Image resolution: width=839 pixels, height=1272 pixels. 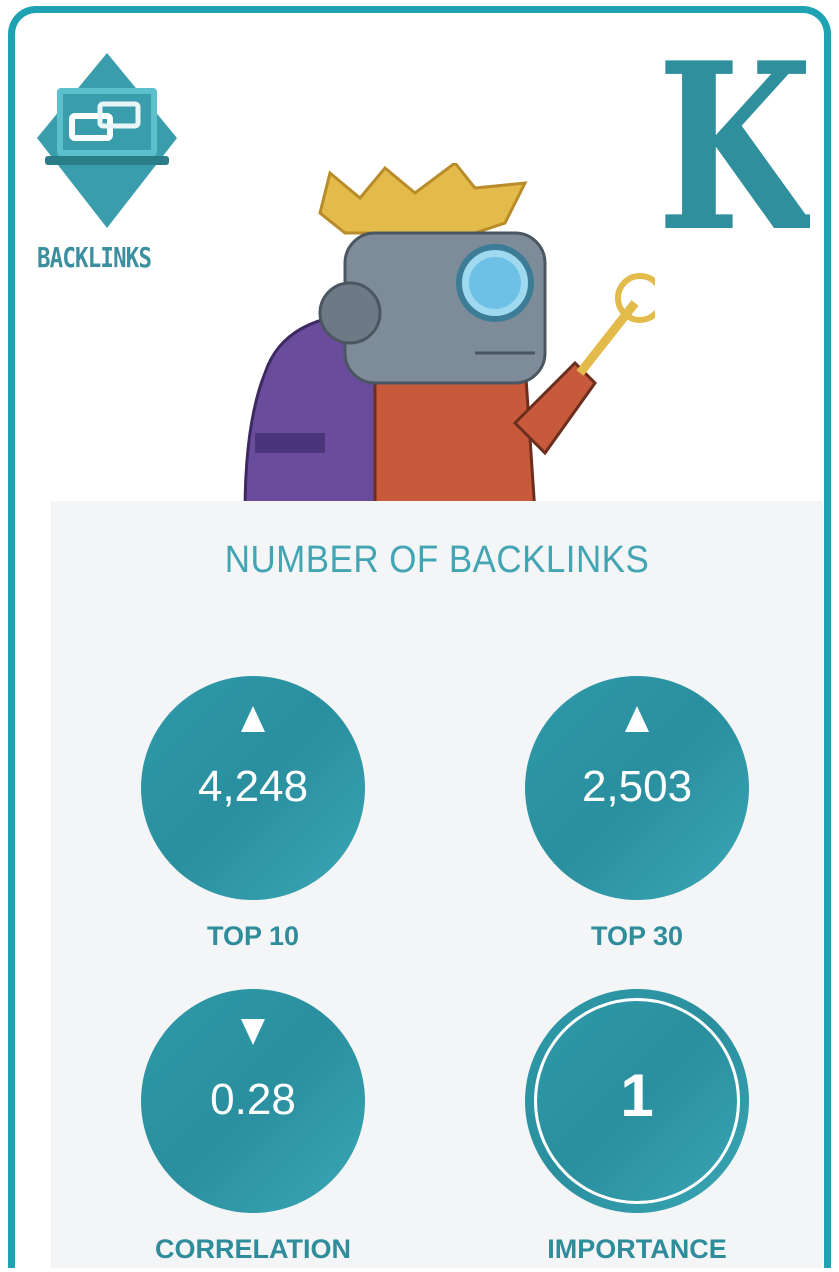 What do you see at coordinates (253, 936) in the screenshot?
I see `stat-label: TOP 10` at bounding box center [253, 936].